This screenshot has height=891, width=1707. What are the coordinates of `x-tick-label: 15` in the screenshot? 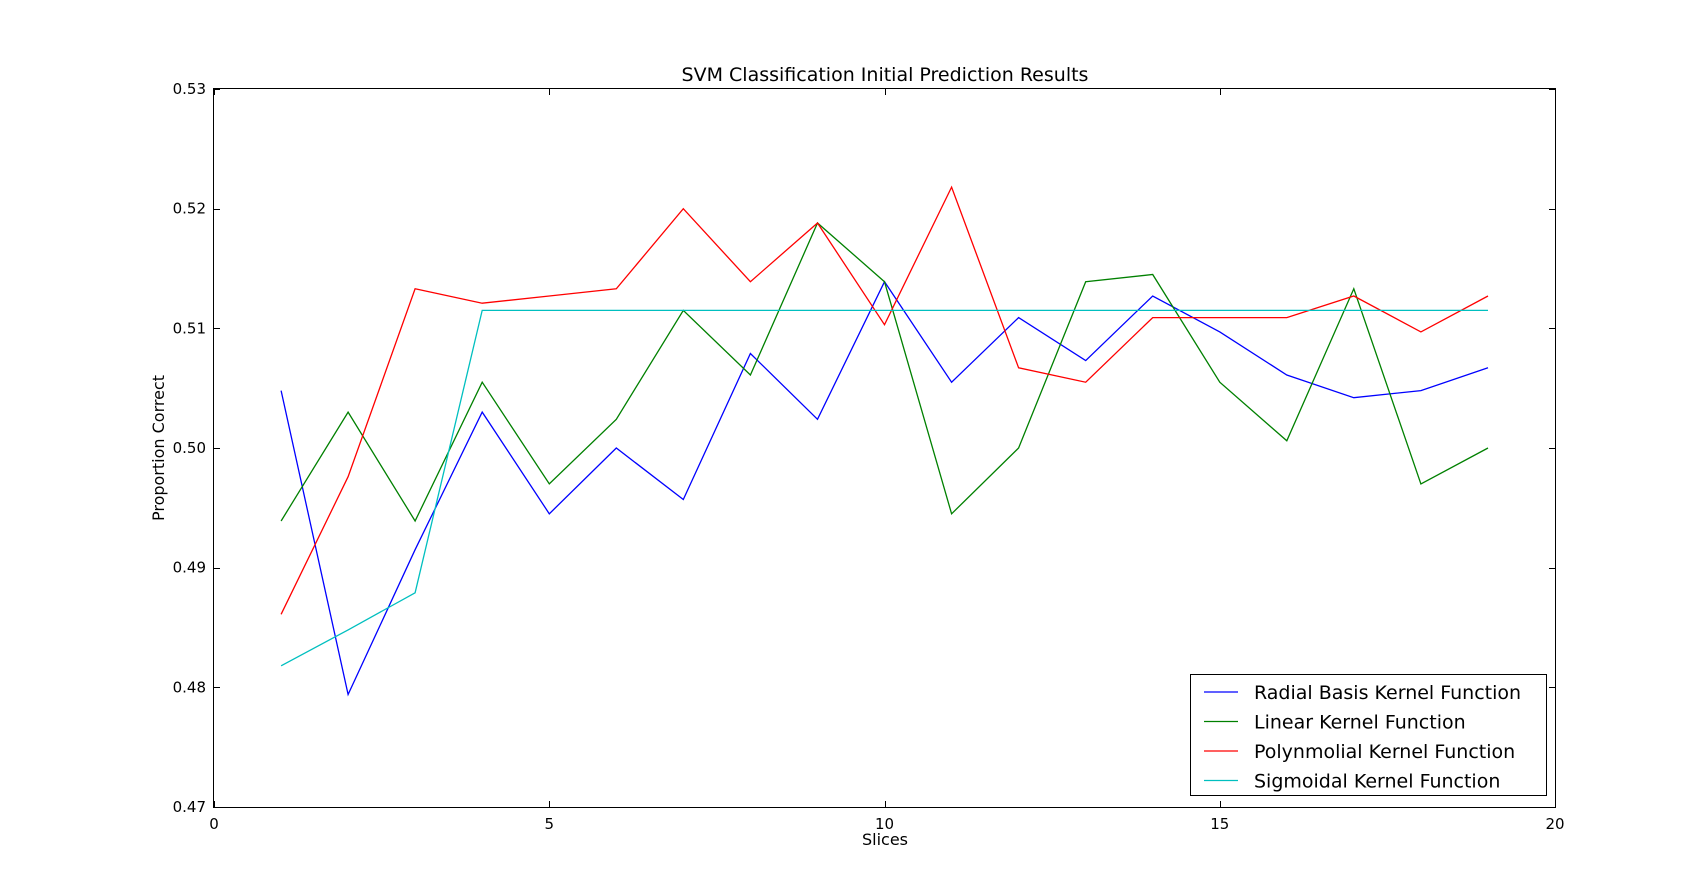 It's located at (1219, 824).